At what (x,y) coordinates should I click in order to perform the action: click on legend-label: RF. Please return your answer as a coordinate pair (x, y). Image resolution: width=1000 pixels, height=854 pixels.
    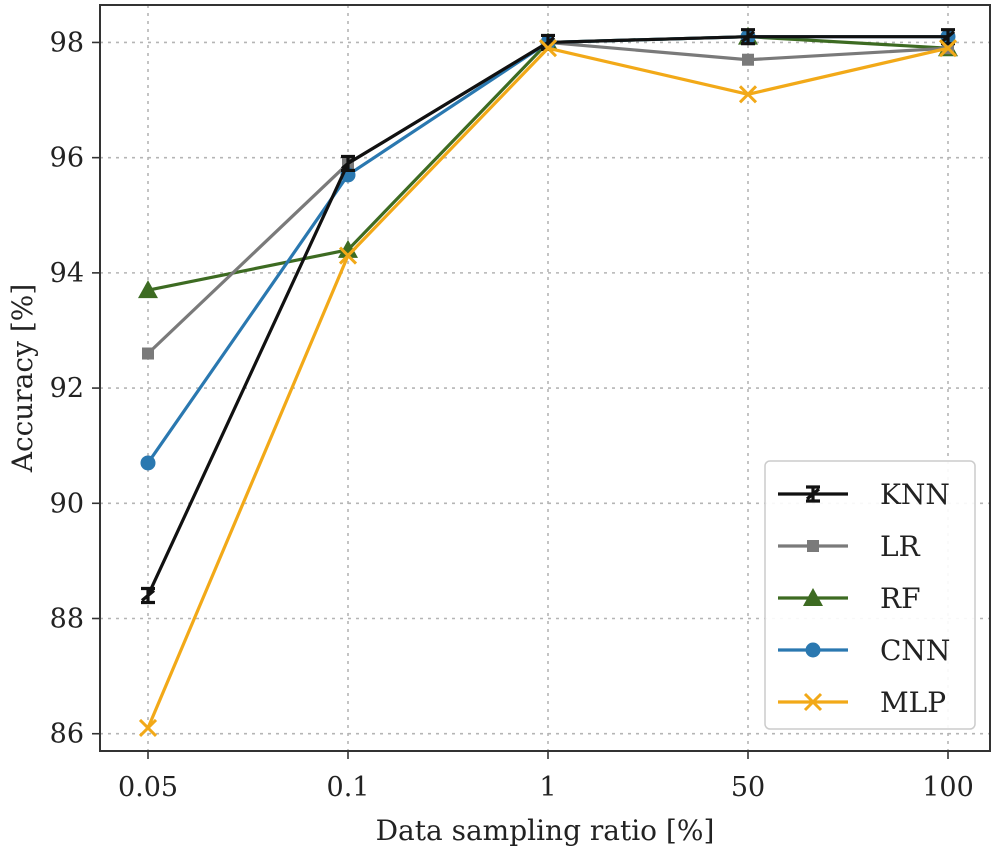
    Looking at the image, I should click on (900, 598).